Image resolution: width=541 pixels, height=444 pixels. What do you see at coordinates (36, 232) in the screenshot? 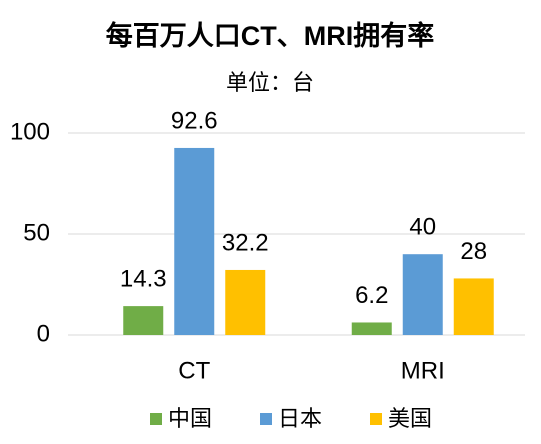
I see `y-tick-label: 50` at bounding box center [36, 232].